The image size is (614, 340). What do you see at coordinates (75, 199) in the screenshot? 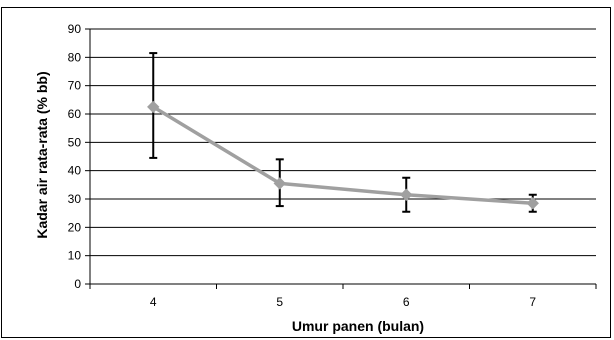
I see `y-tick-label: 30` at bounding box center [75, 199].